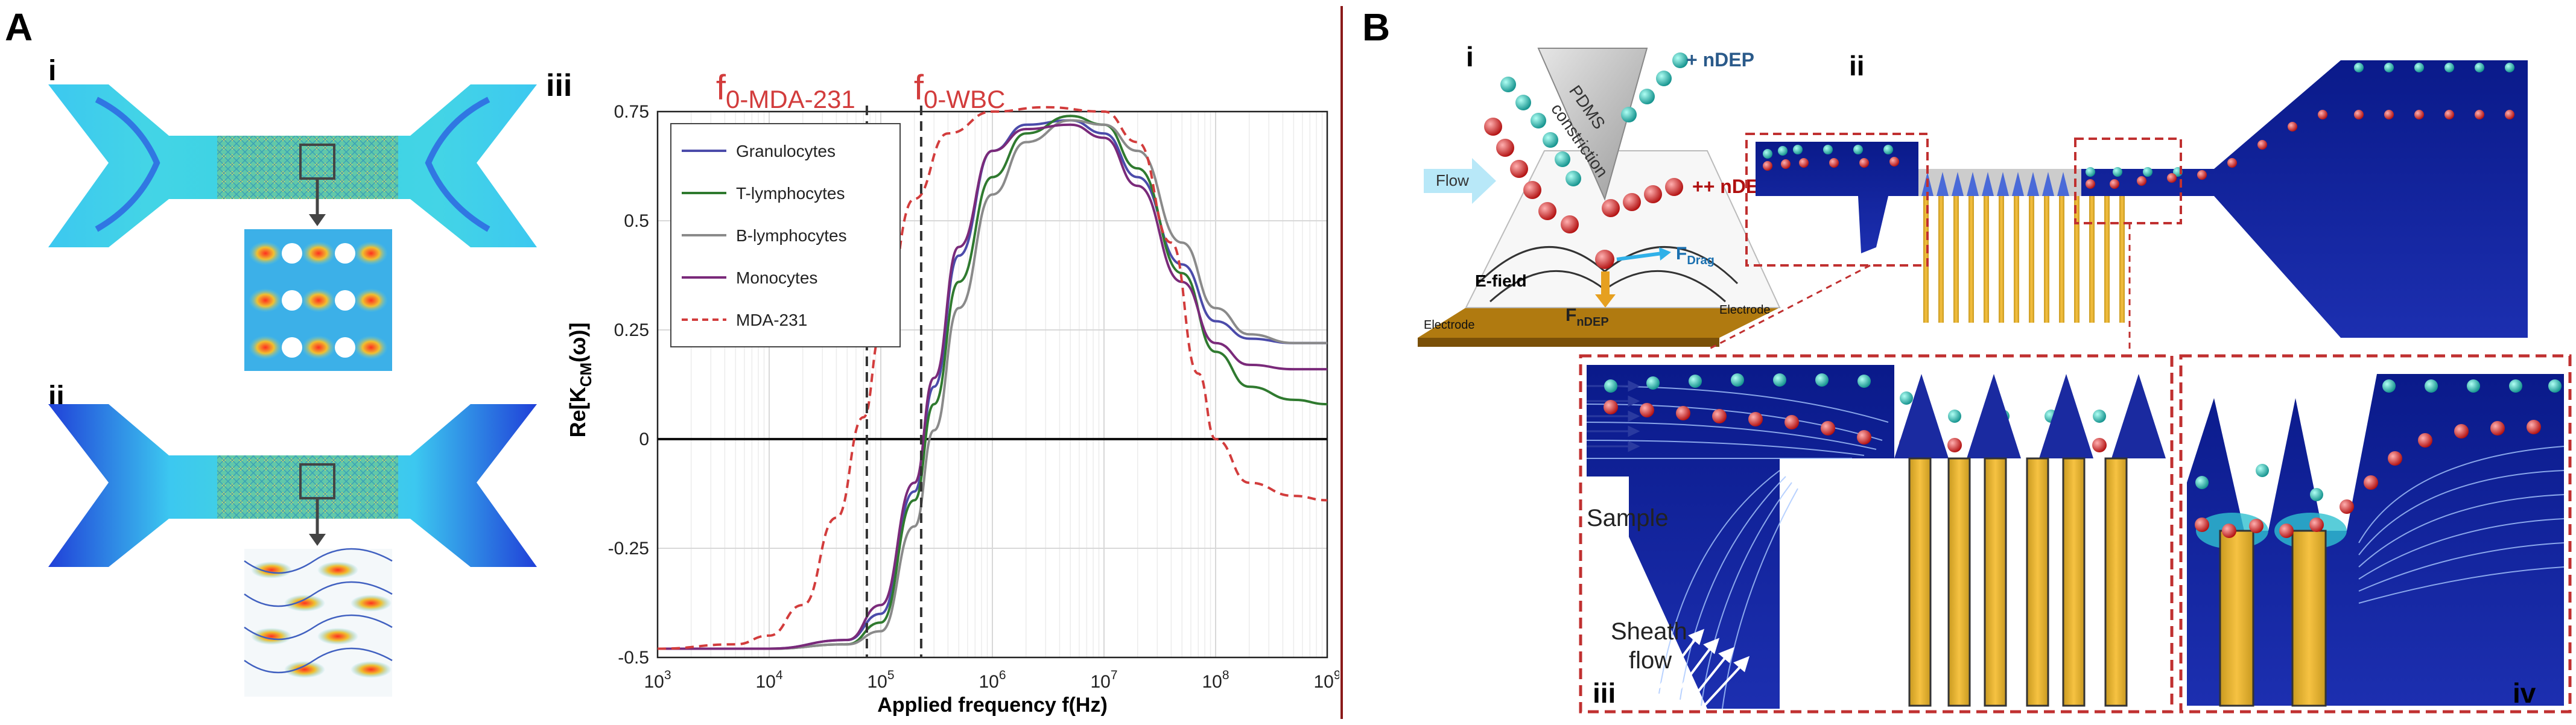 The height and width of the screenshot is (725, 2576). Describe the element at coordinates (318, 622) in the screenshot. I see `inset-ii` at that location.